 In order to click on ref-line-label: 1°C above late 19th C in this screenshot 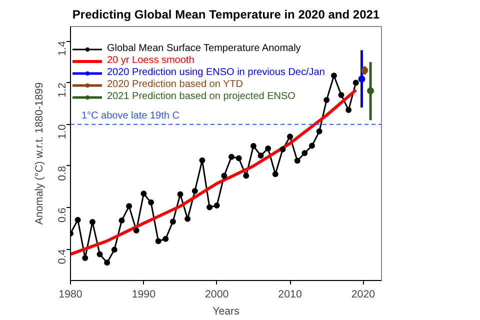, I will do `click(130, 116)`.